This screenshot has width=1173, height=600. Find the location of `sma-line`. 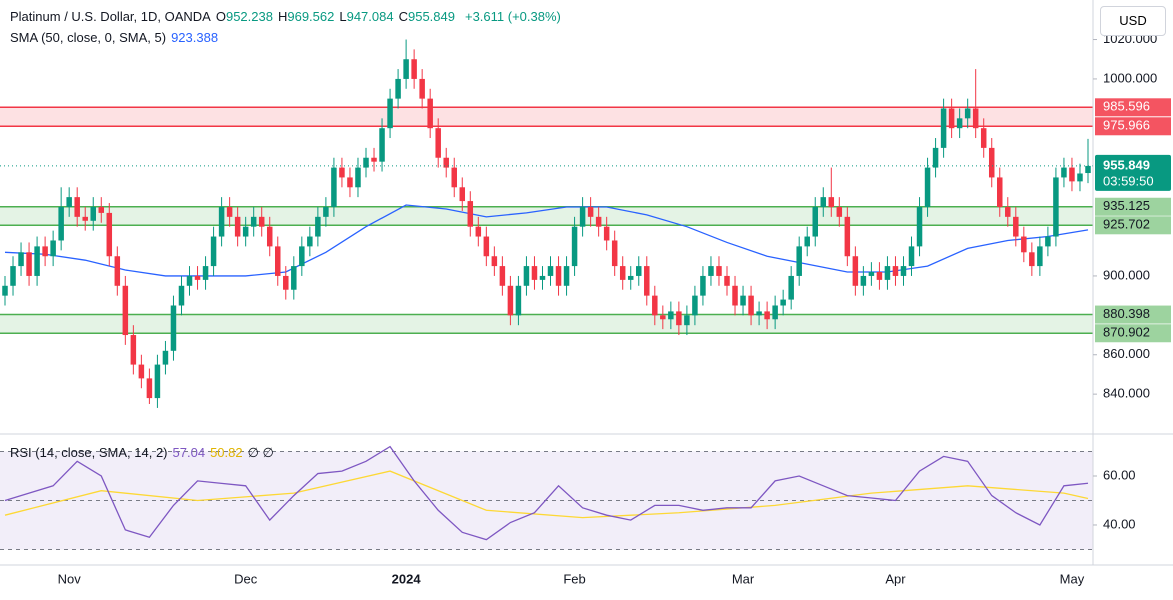

sma-line is located at coordinates (546, 240).